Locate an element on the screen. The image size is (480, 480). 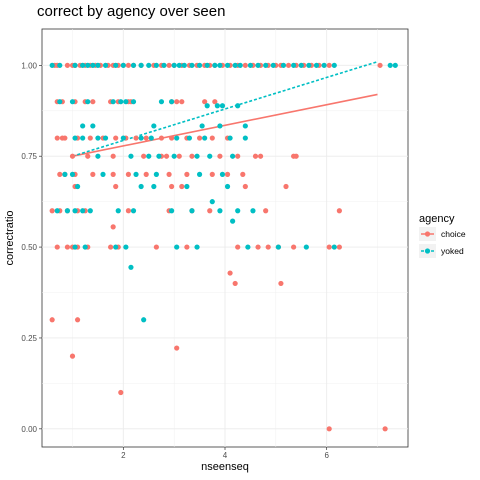
yoked-trend-line is located at coordinates (225, 108).